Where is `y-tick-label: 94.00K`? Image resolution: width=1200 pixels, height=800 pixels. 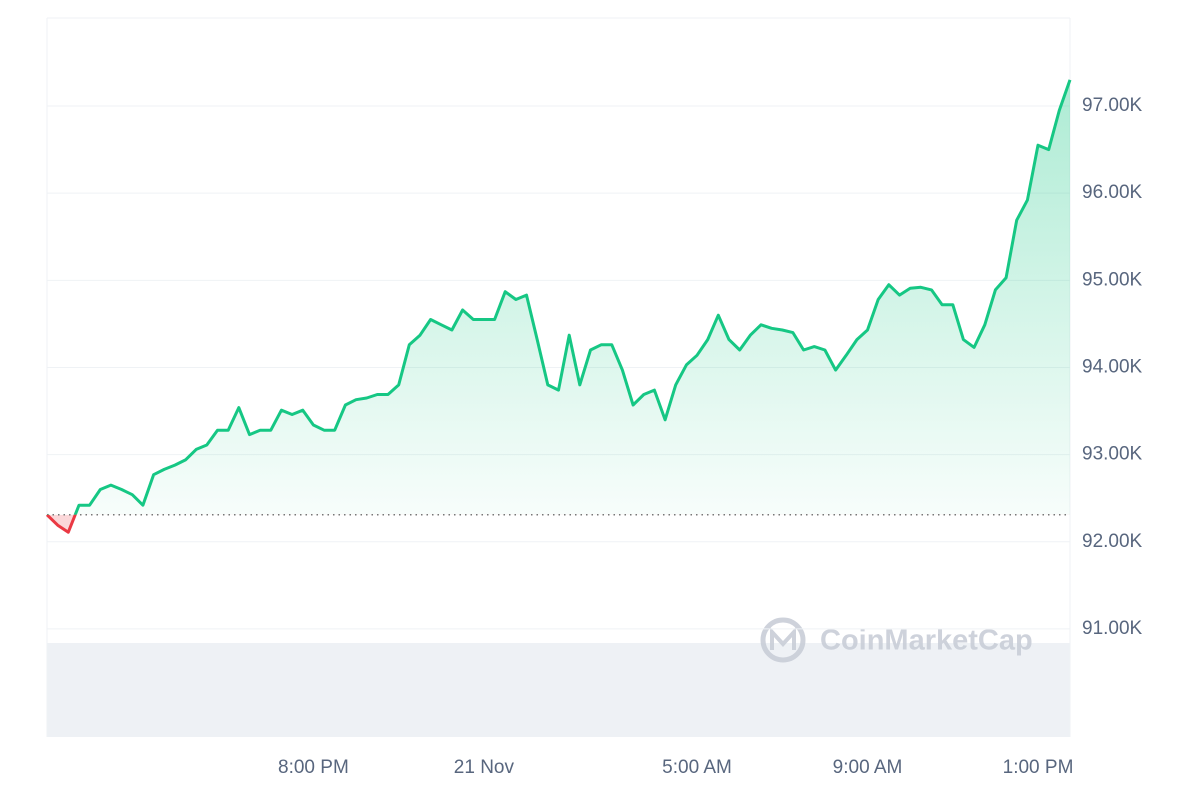 y-tick-label: 94.00K is located at coordinates (1112, 366).